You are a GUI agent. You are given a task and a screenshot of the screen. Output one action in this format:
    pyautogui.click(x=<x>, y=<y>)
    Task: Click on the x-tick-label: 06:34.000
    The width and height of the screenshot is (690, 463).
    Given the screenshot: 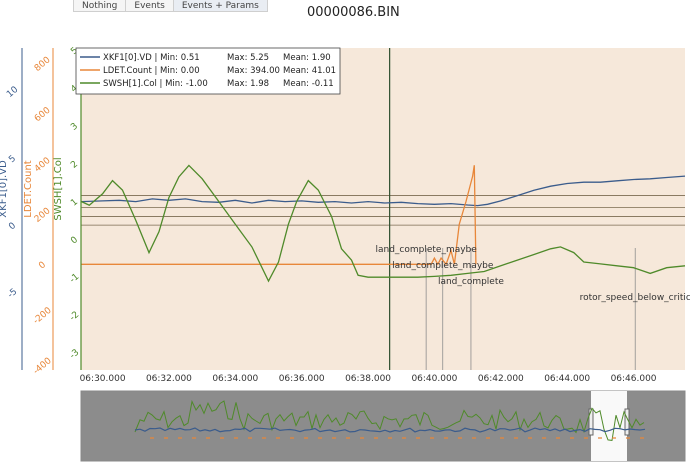 What is the action you would take?
    pyautogui.click(x=235, y=379)
    